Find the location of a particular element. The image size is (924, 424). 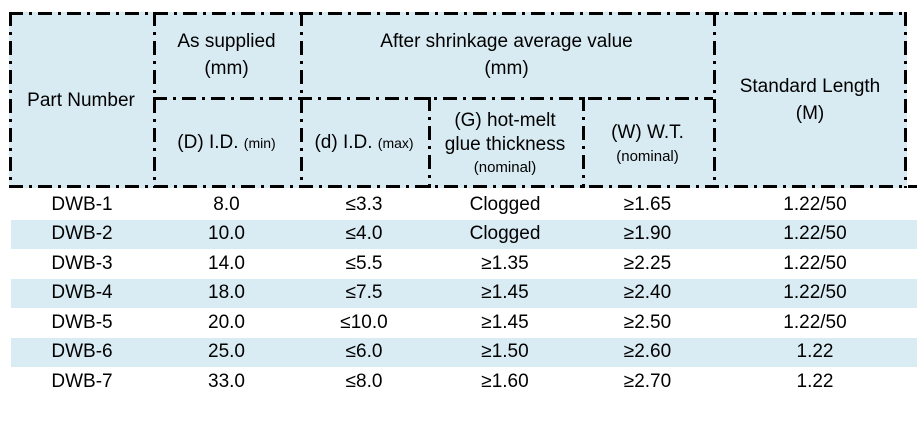

header-id-max-main: (d) I.D. is located at coordinates (343, 142).